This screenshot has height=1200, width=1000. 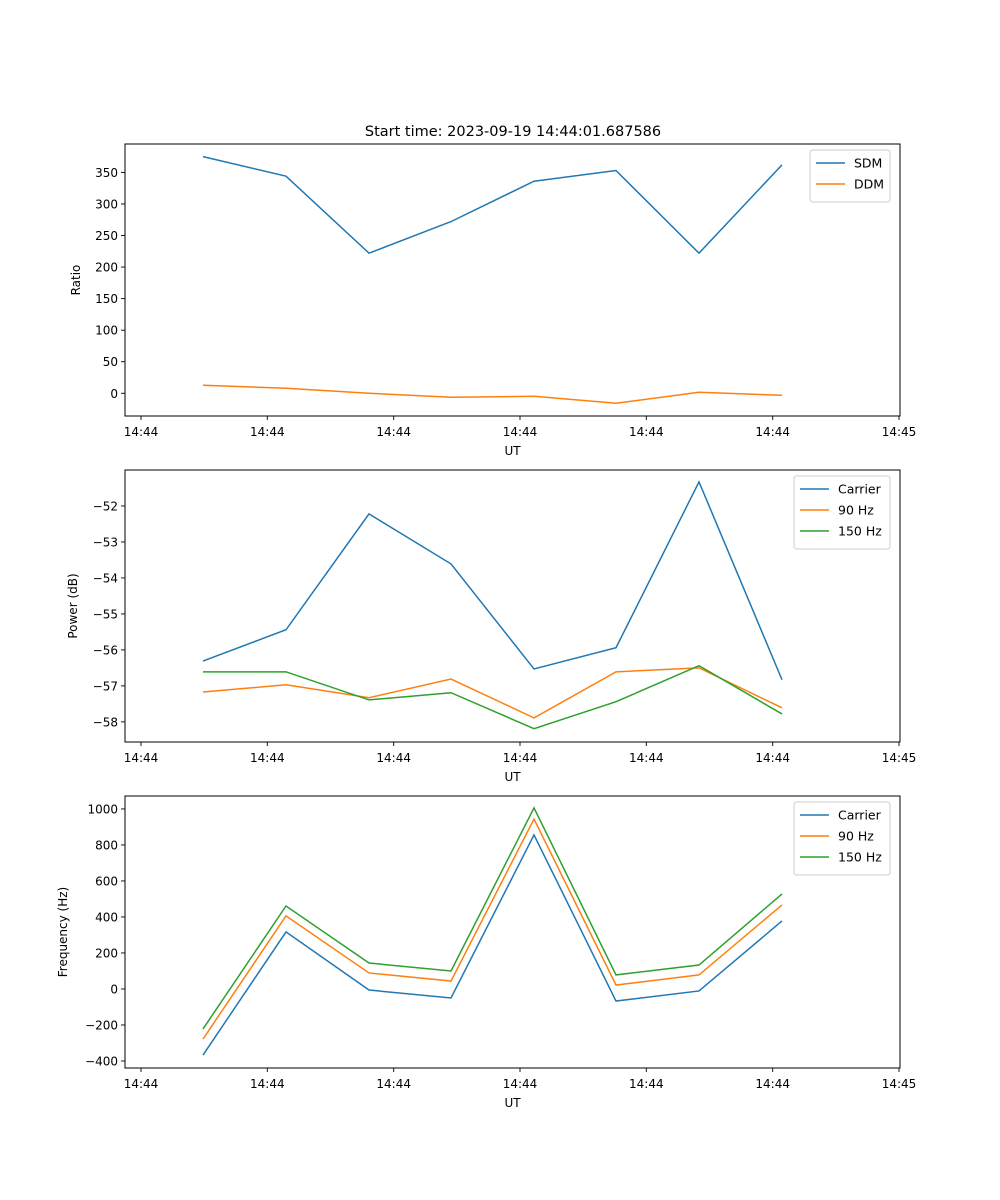 What do you see at coordinates (73, 605) in the screenshot?
I see `y-axis-label: Power (dB)` at bounding box center [73, 605].